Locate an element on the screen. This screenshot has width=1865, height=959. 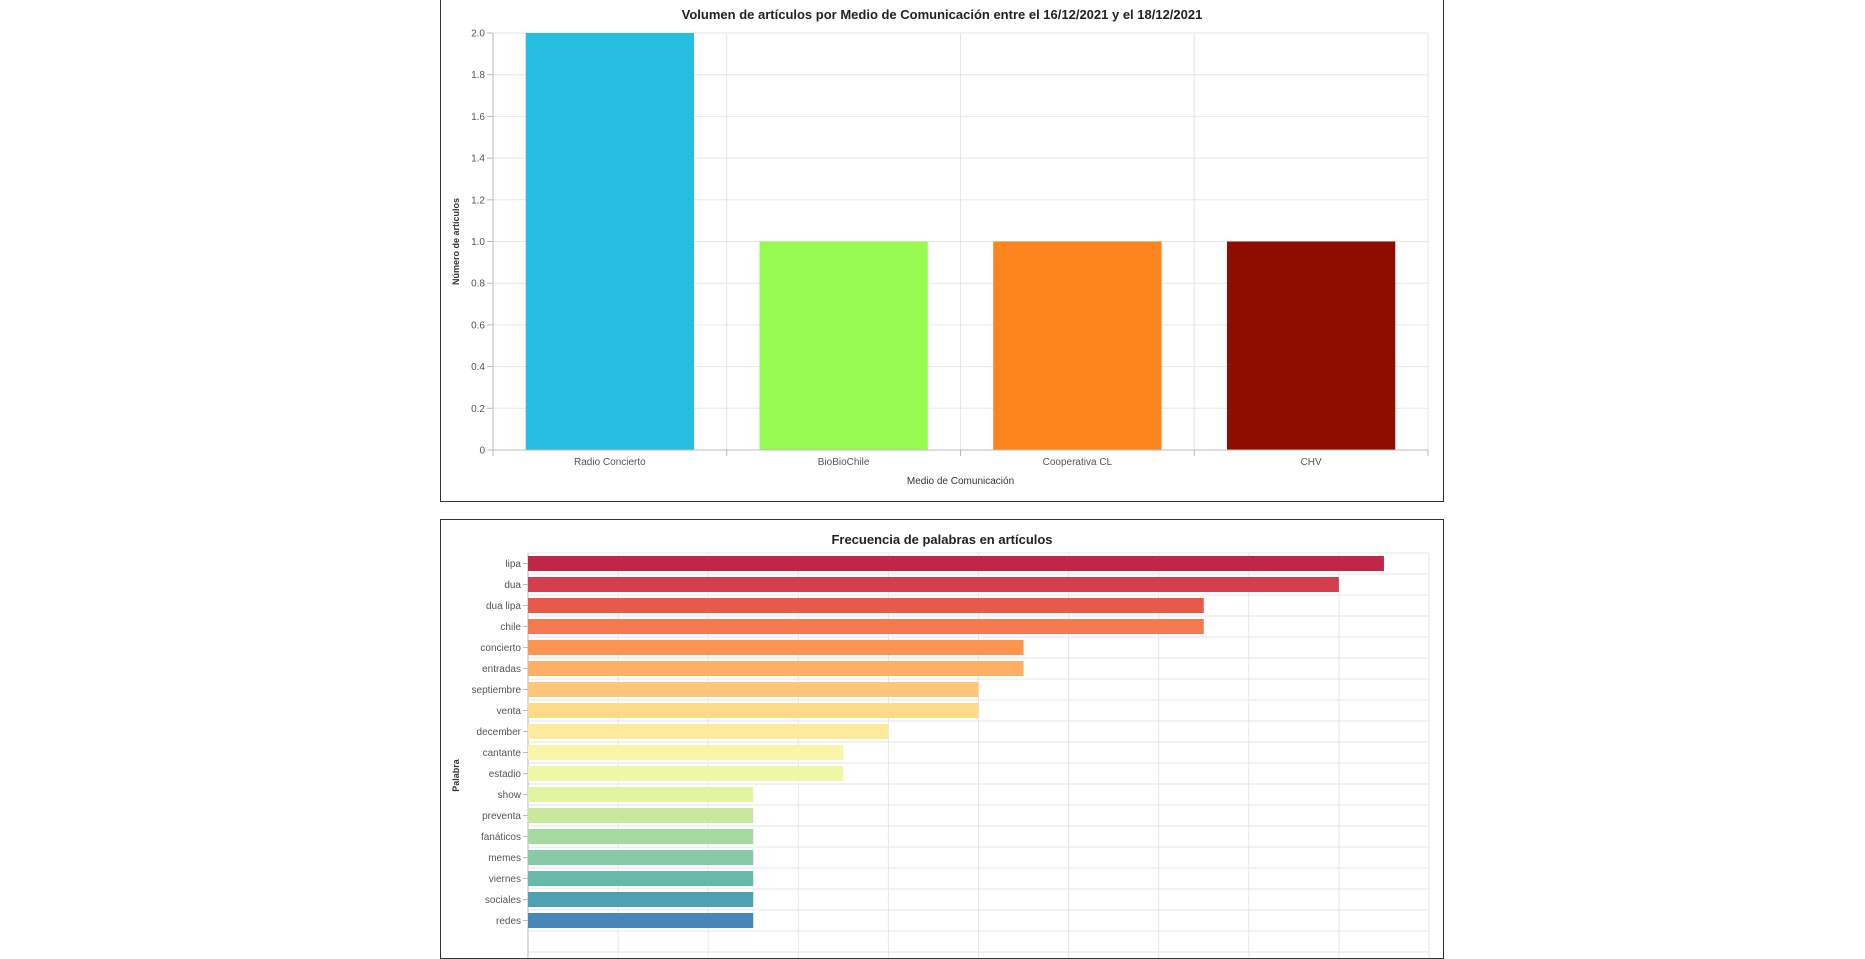
bar-biobiochile is located at coordinates (843, 345).